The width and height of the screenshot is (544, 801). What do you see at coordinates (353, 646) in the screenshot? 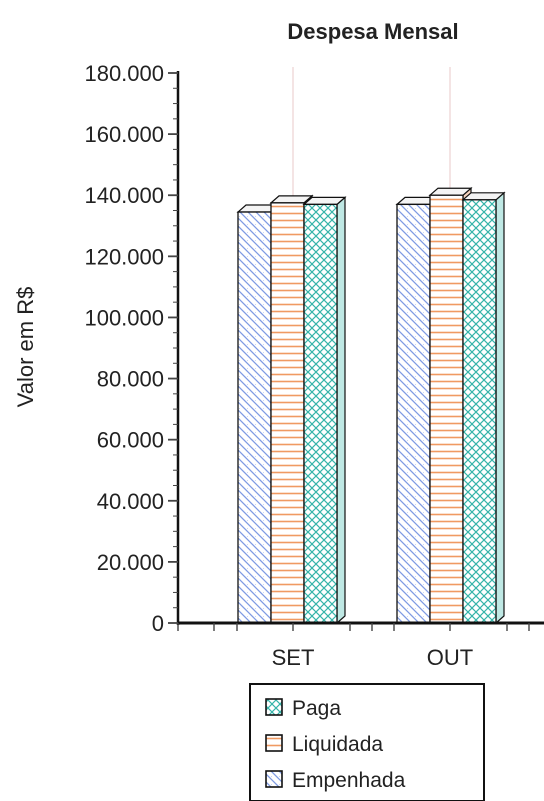
I see `x-ticks: SET OUT` at bounding box center [353, 646].